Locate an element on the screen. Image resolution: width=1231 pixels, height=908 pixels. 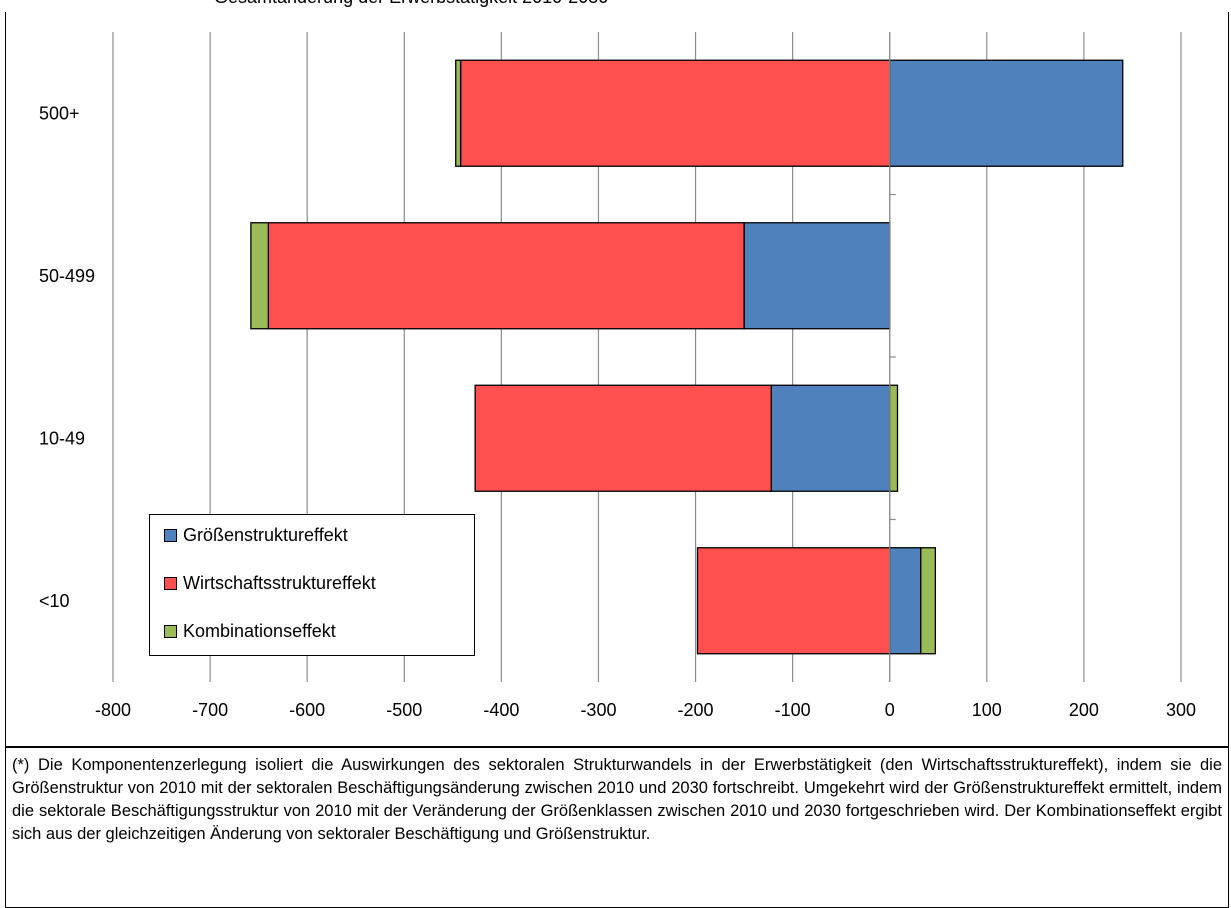
legend-swatch-red is located at coordinates (170, 583).